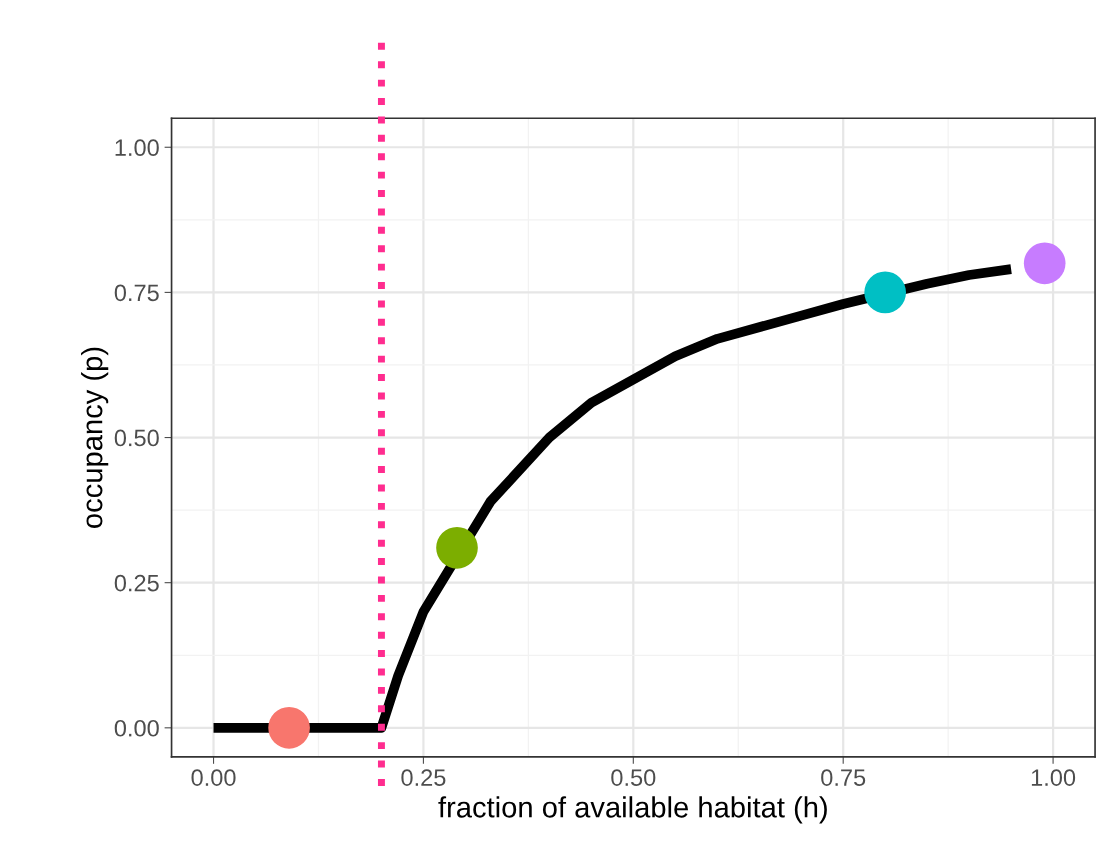  I want to click on y-tick-label: 1.00, so click(137, 148).